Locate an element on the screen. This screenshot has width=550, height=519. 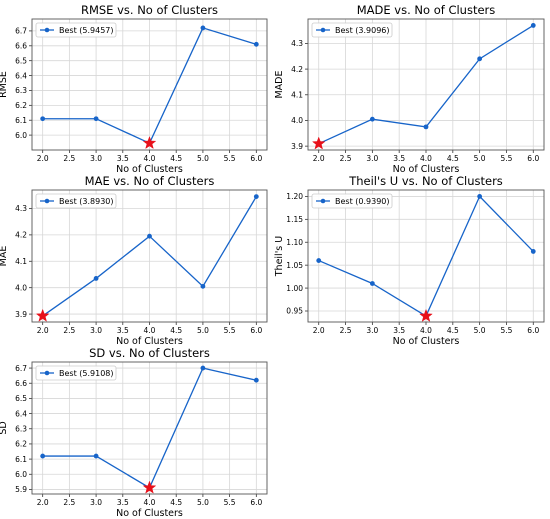
x-tick-label: 3.0 is located at coordinates (96, 158).